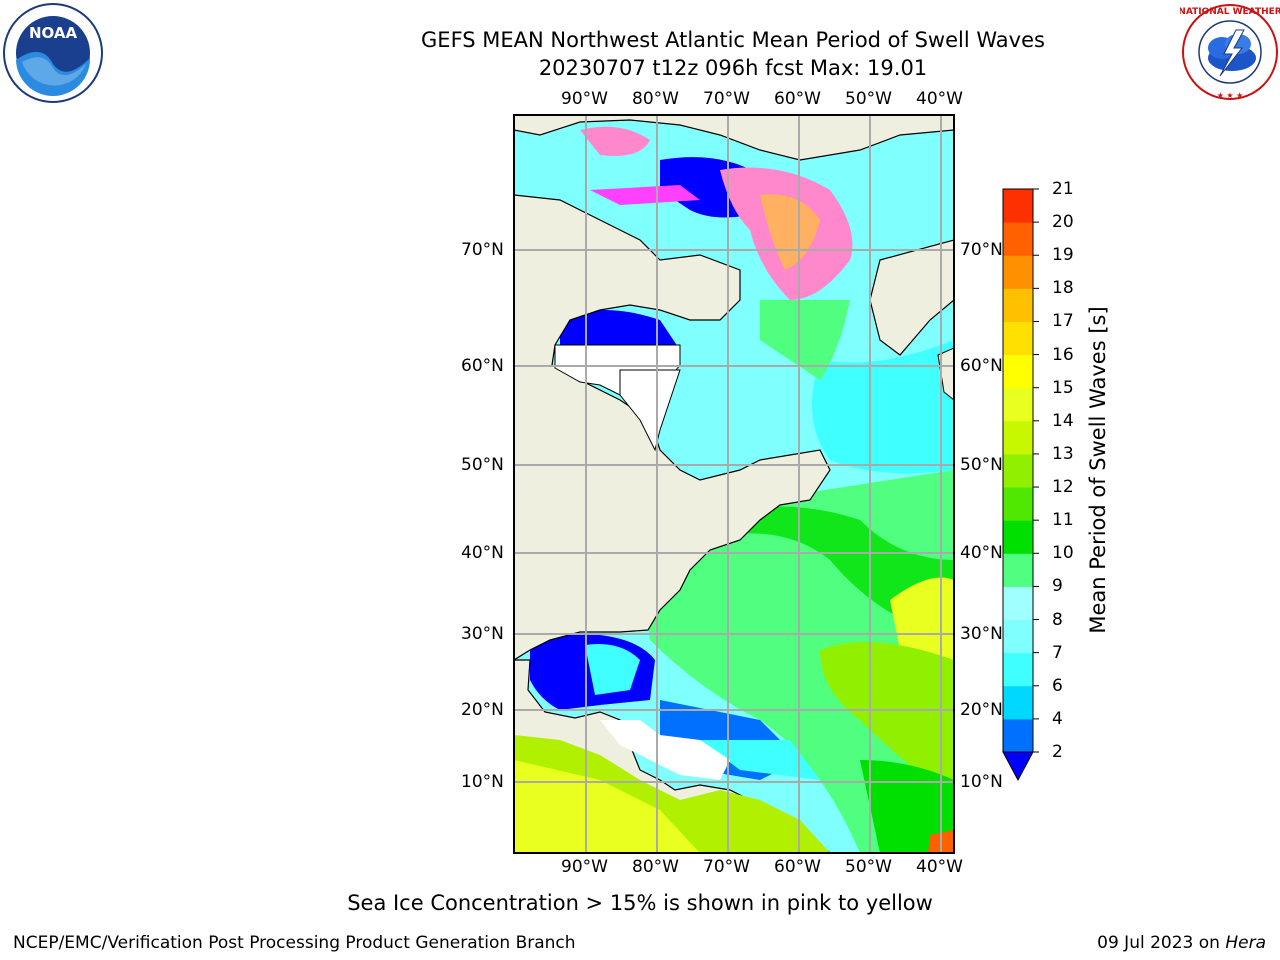 The width and height of the screenshot is (1280, 960). I want to click on colorbar-frame, so click(1018, 470).